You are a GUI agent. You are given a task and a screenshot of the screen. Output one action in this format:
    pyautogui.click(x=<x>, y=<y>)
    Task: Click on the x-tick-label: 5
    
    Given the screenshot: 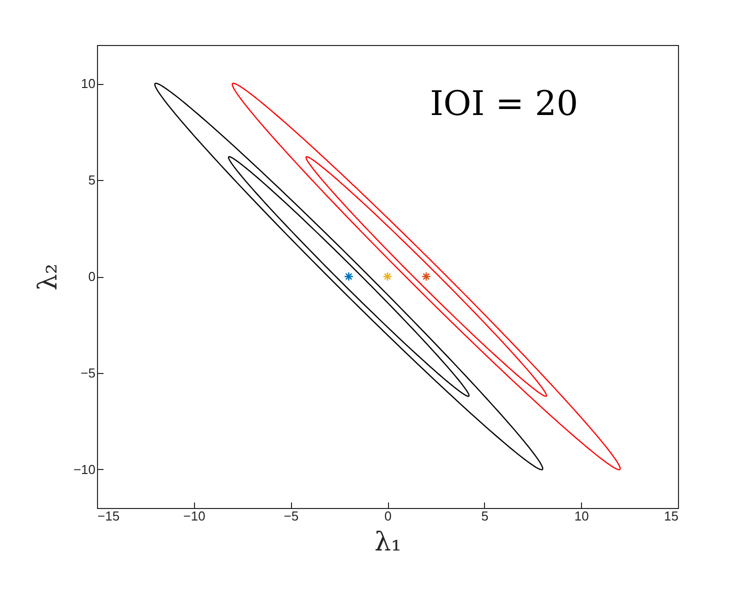 What is the action you would take?
    pyautogui.click(x=484, y=516)
    